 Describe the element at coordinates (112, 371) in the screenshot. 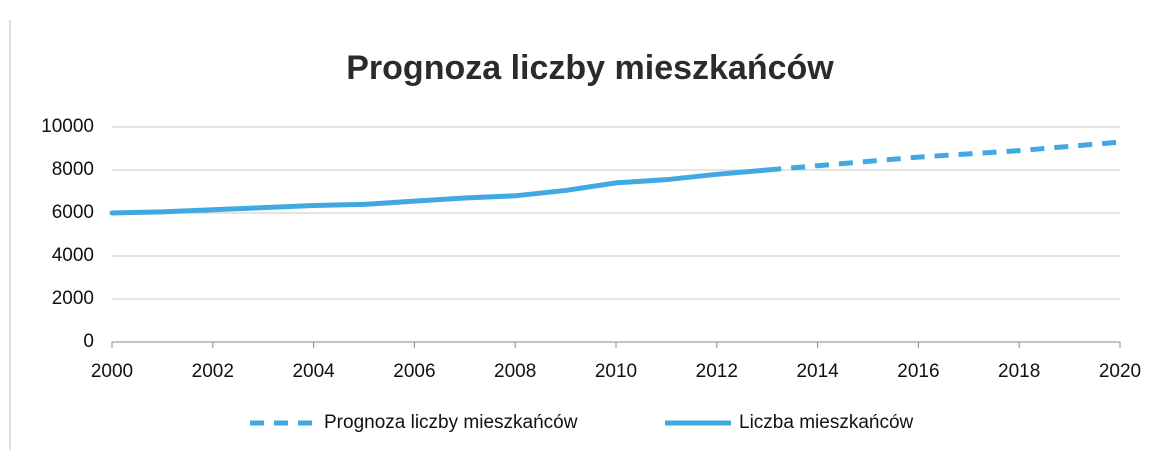

I see `x-tick-label: 2000` at that location.